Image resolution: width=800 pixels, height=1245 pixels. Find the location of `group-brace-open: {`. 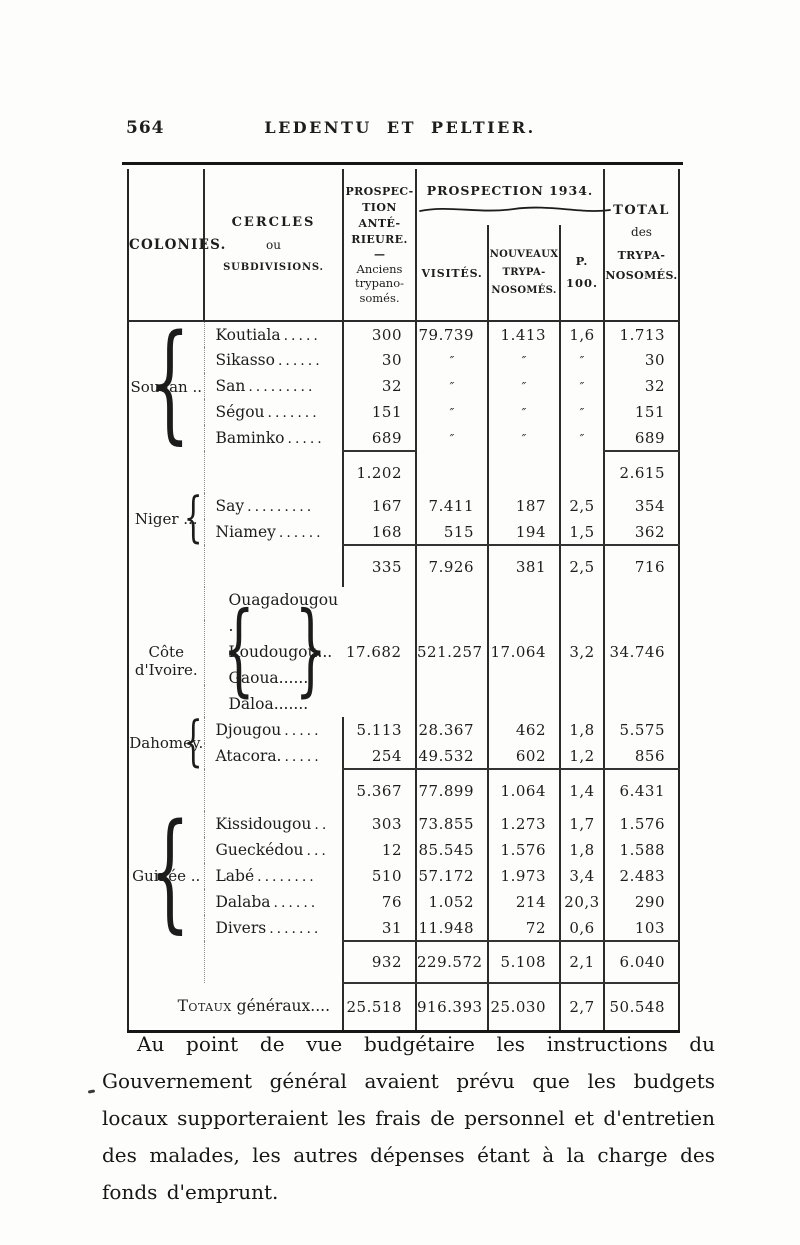

group-brace-open: { is located at coordinates (238, 648).